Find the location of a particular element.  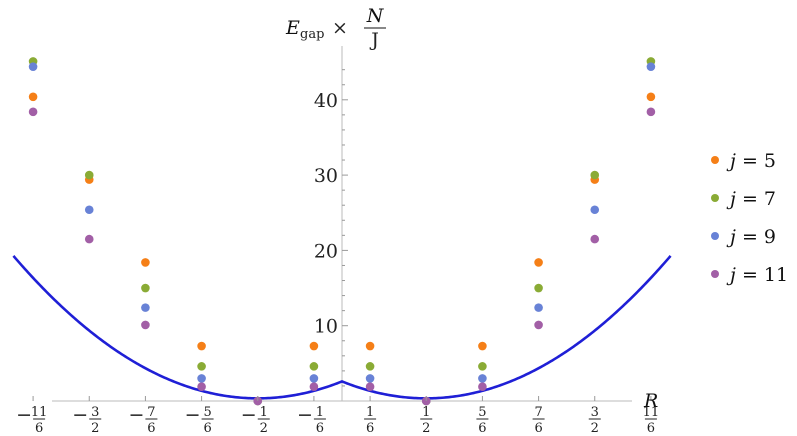

x-tick-label: 32 is located at coordinates (594, 420).